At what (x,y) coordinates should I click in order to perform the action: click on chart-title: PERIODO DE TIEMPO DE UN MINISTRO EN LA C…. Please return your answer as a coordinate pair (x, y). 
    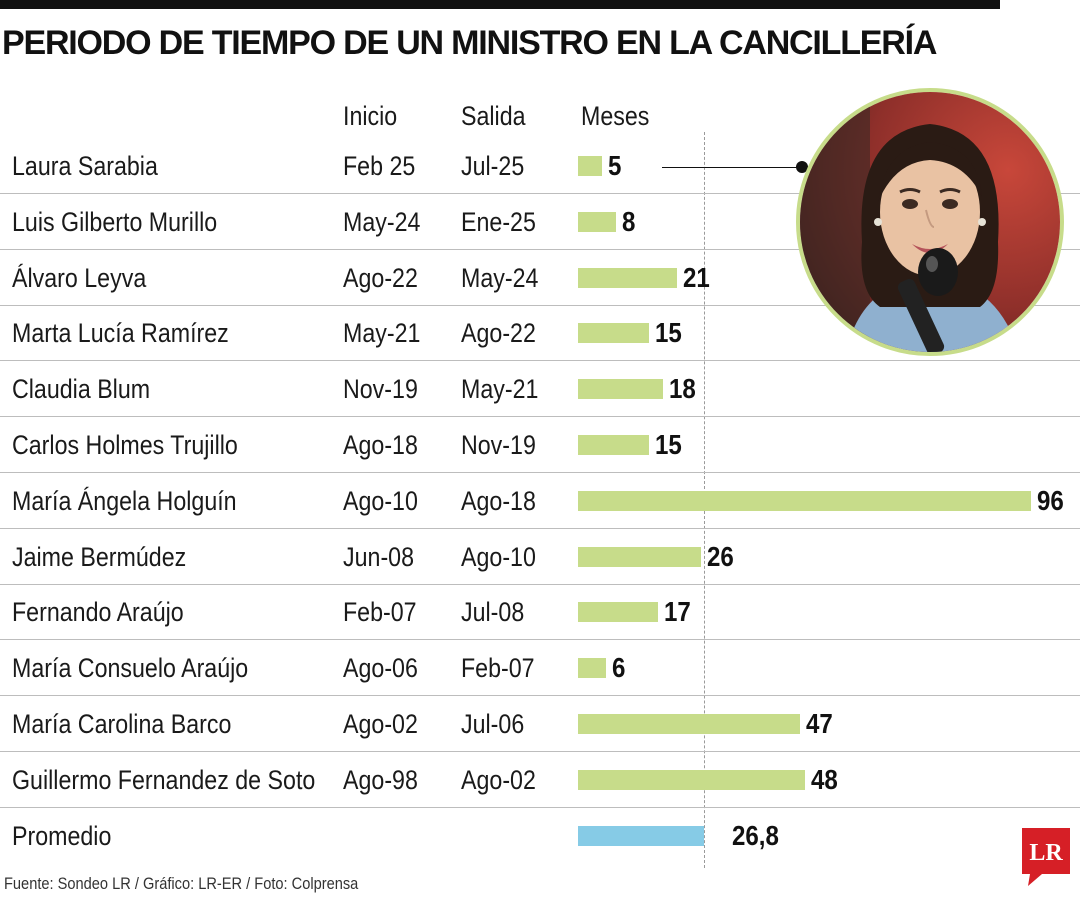
    Looking at the image, I should click on (469, 43).